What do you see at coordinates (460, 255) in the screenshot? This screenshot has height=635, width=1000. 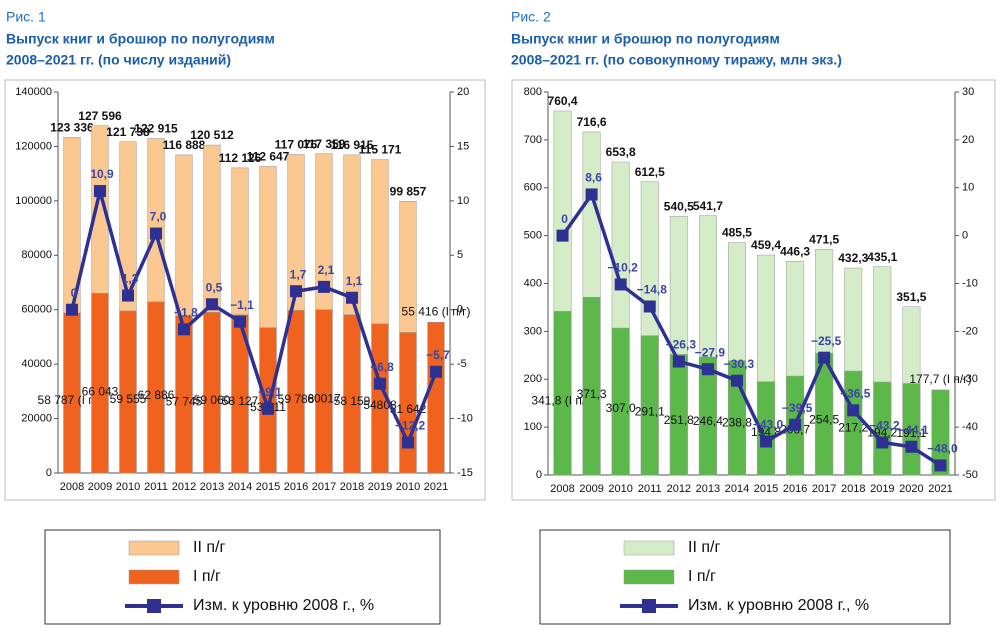 I see `y2-tick-label: 5` at bounding box center [460, 255].